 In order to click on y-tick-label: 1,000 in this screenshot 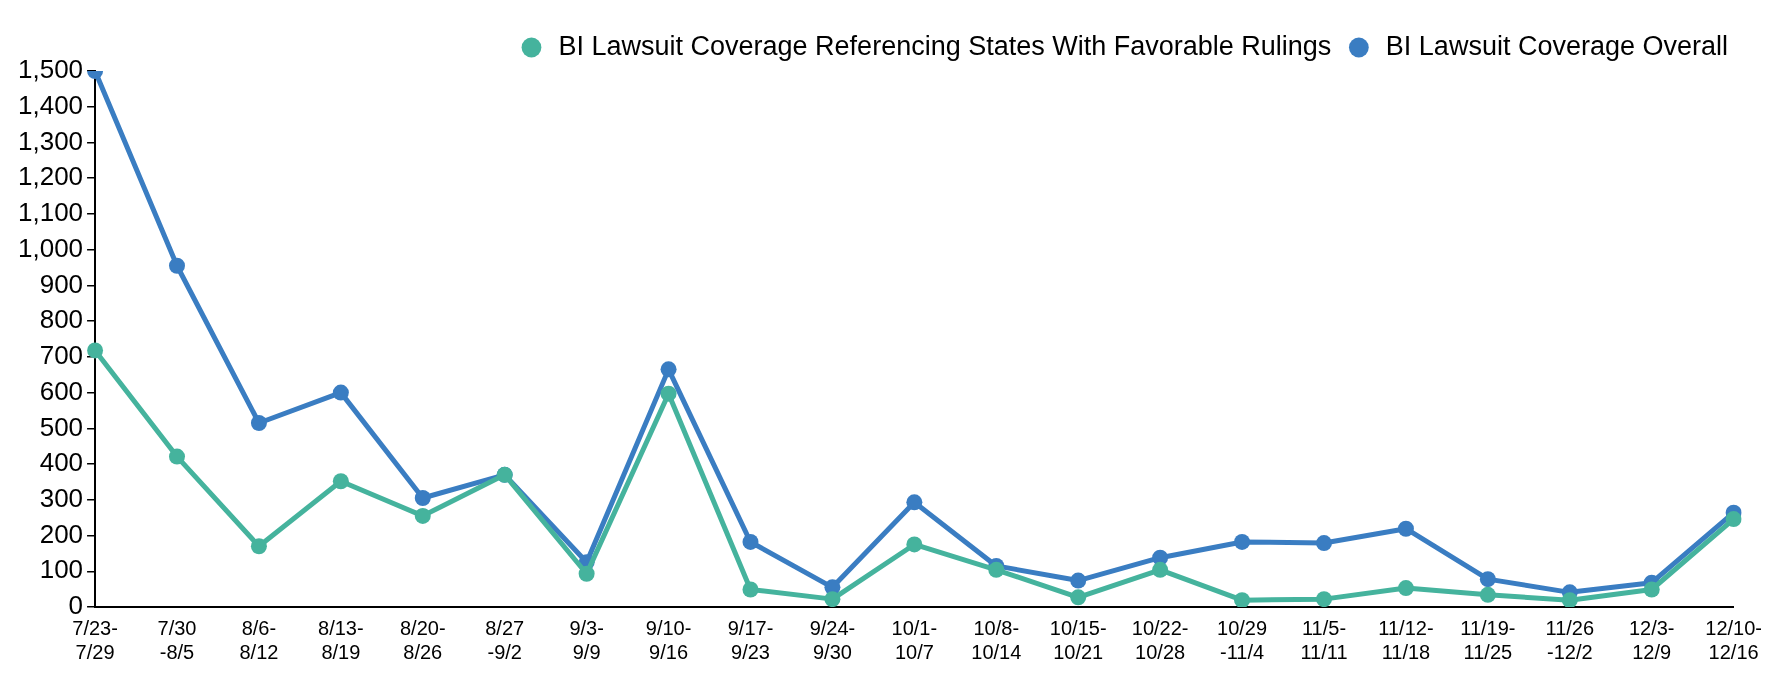, I will do `click(50, 247)`.